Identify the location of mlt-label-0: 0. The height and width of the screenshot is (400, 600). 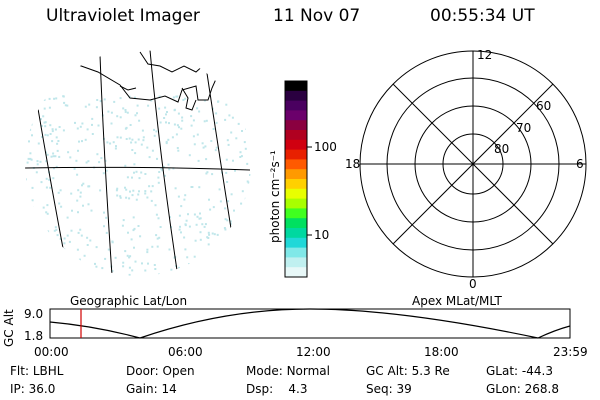
(473, 283).